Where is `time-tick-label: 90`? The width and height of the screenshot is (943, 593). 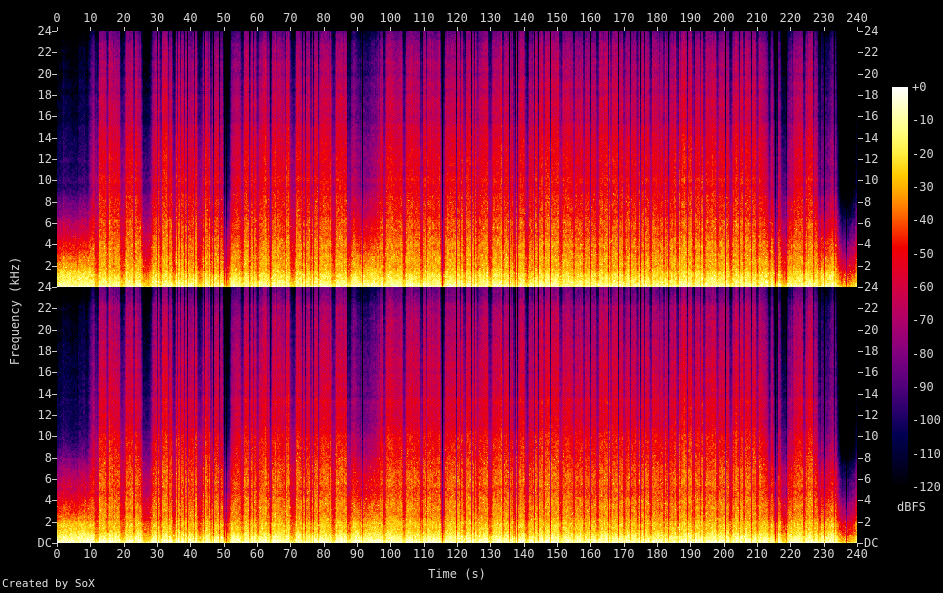 time-tick-label: 90 is located at coordinates (357, 554).